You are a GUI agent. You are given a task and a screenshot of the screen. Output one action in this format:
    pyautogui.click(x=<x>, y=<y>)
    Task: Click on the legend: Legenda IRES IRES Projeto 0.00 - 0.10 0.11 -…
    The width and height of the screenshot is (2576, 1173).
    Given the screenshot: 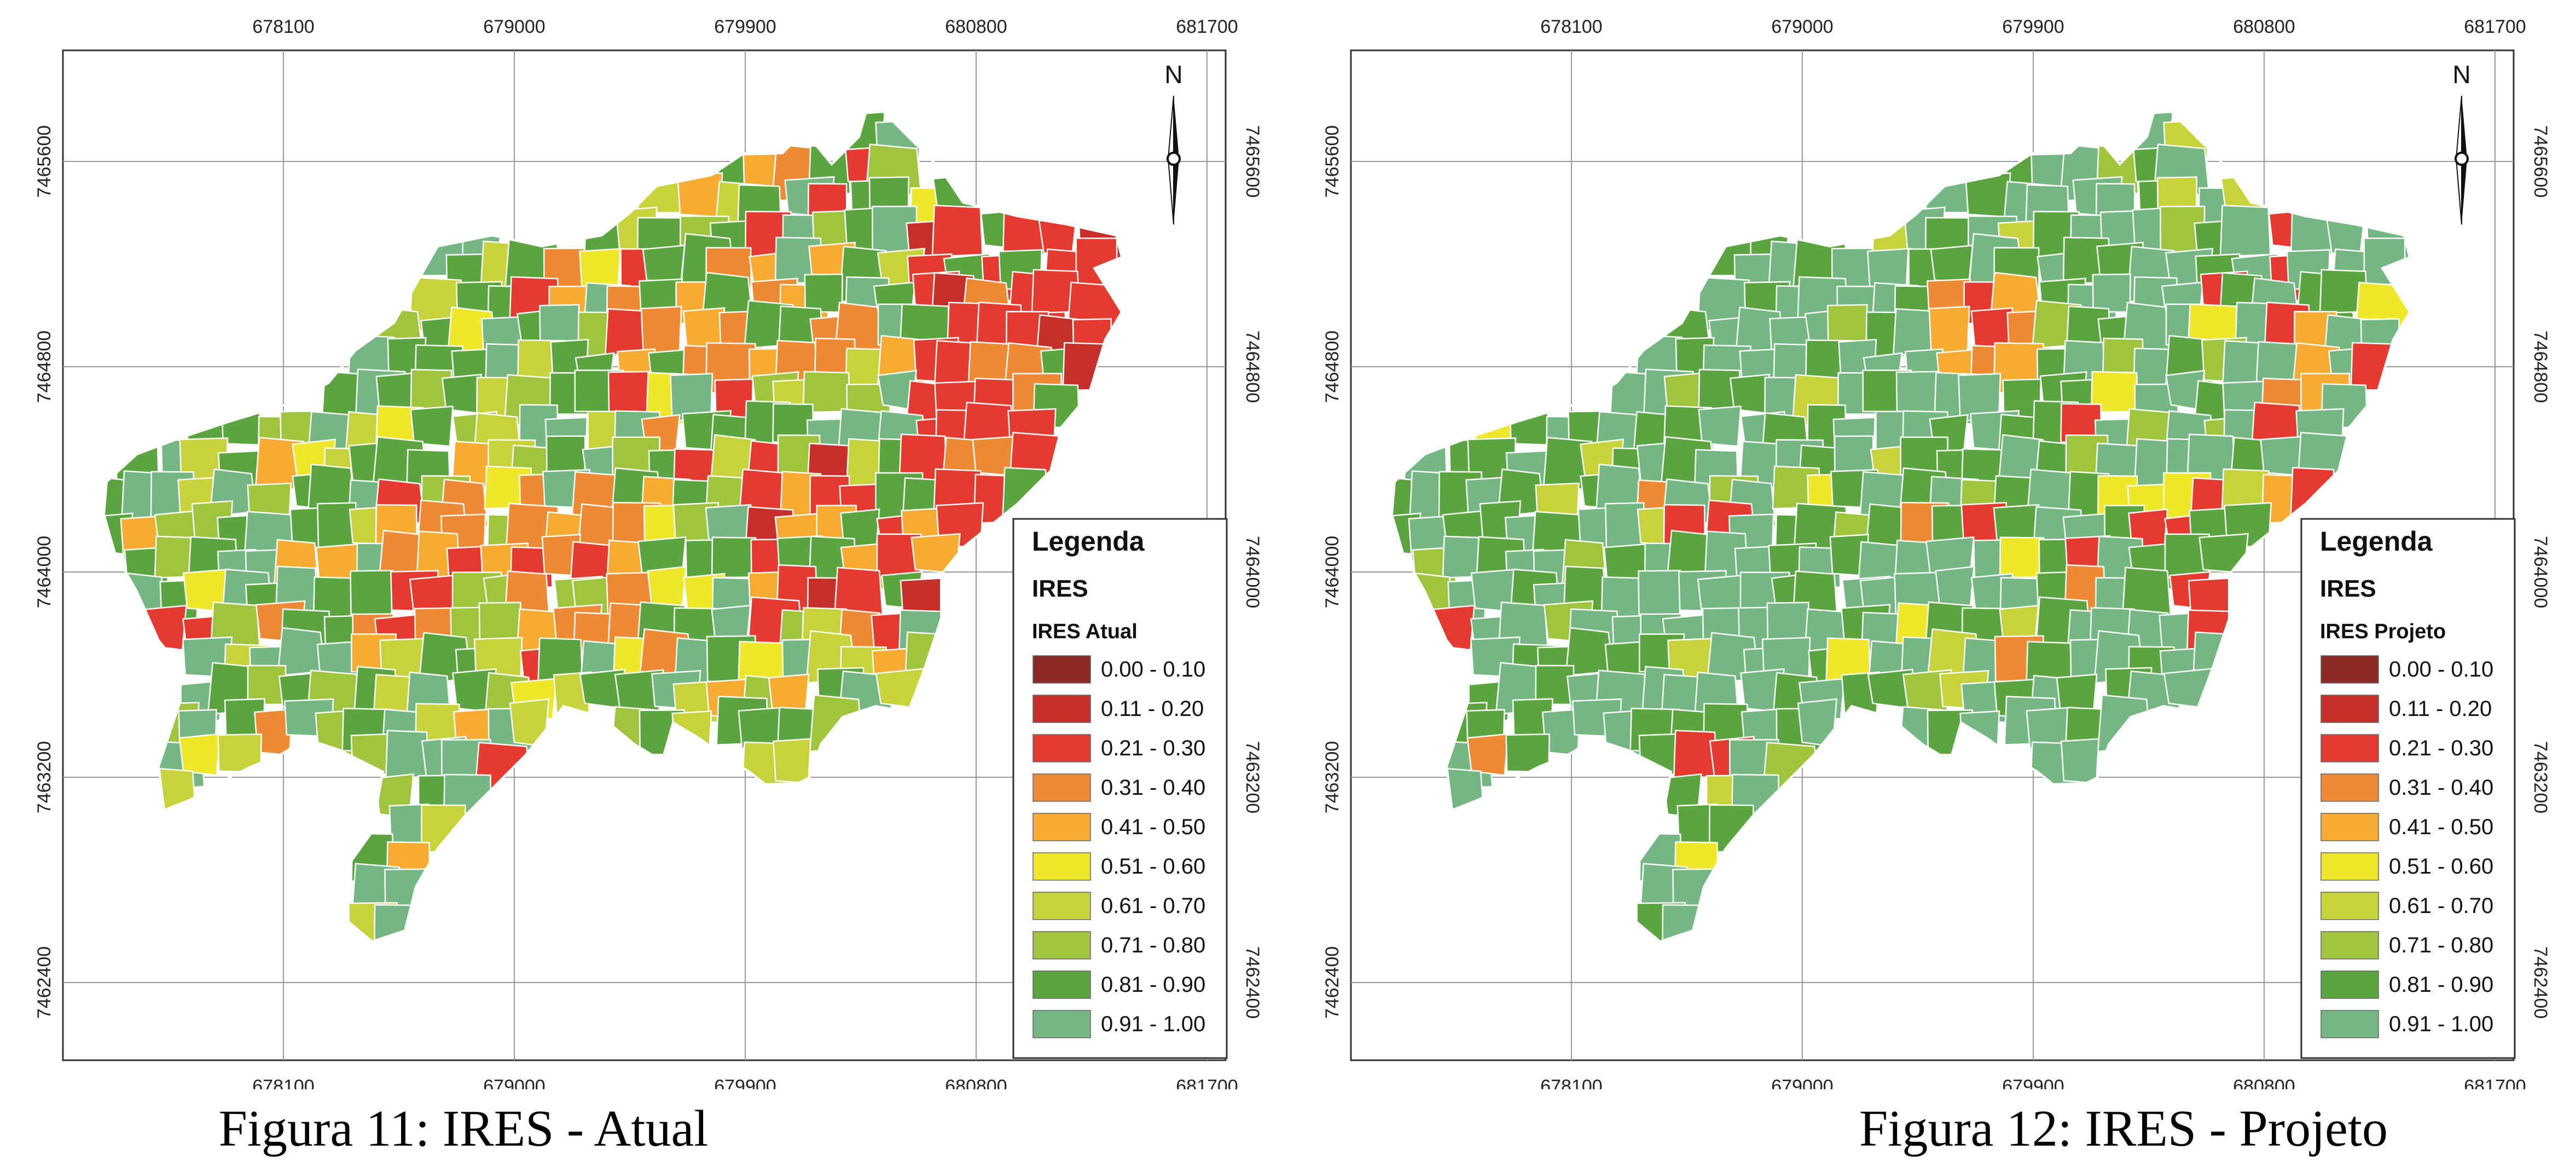 What is the action you would take?
    pyautogui.click(x=2408, y=788)
    